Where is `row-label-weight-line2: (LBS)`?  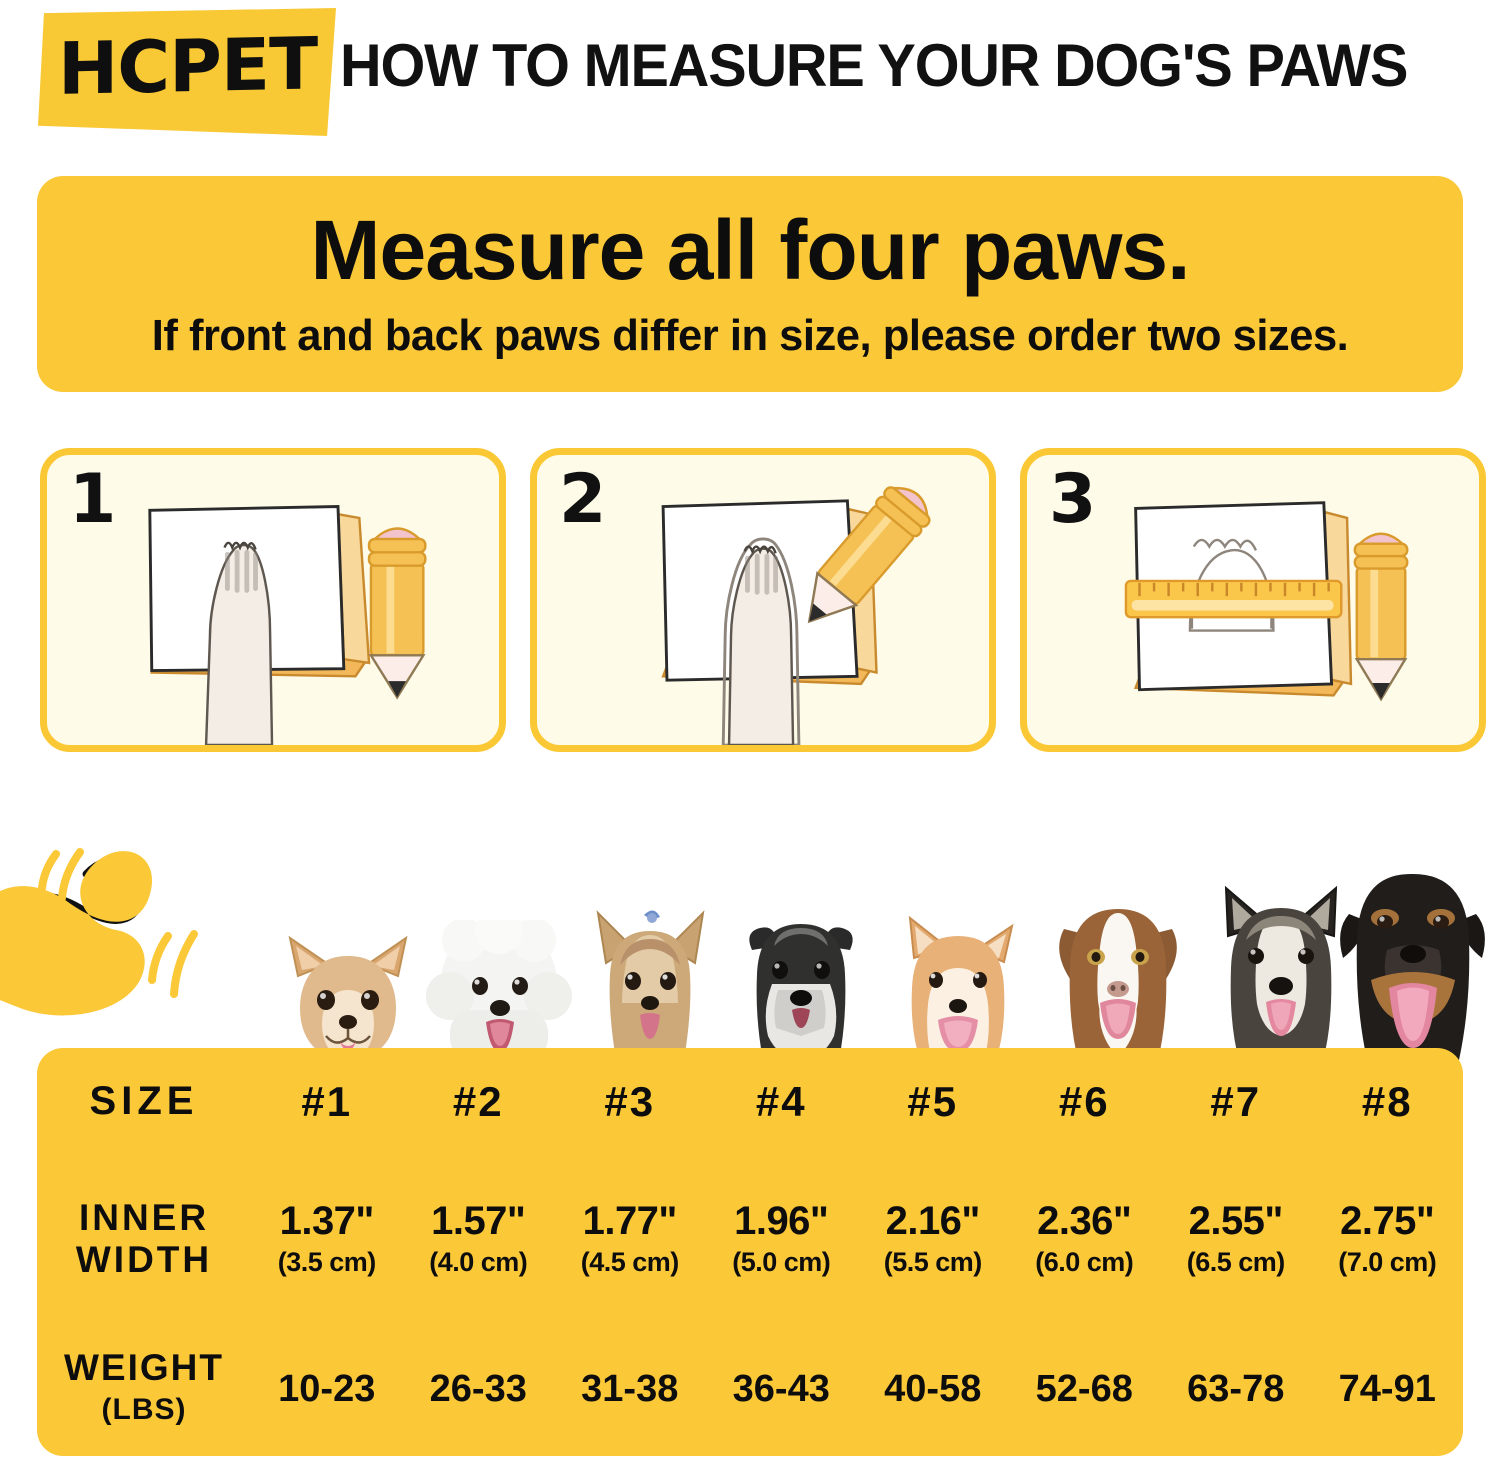
row-label-weight-line2: (LBS) is located at coordinates (144, 1410).